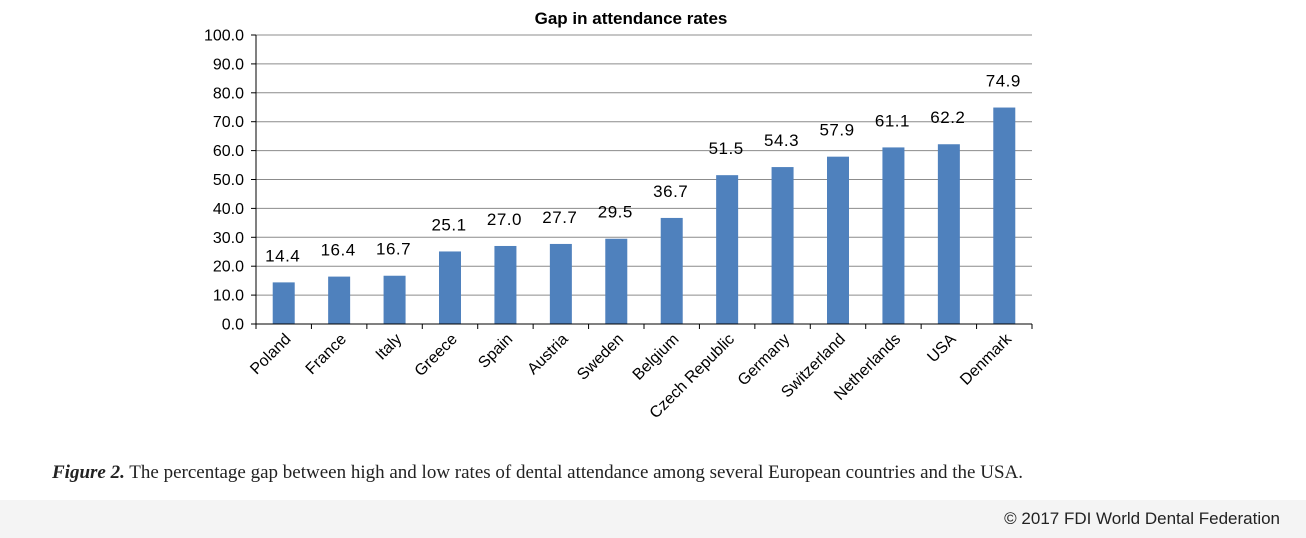  Describe the element at coordinates (283, 303) in the screenshot. I see `bar-poland` at that location.